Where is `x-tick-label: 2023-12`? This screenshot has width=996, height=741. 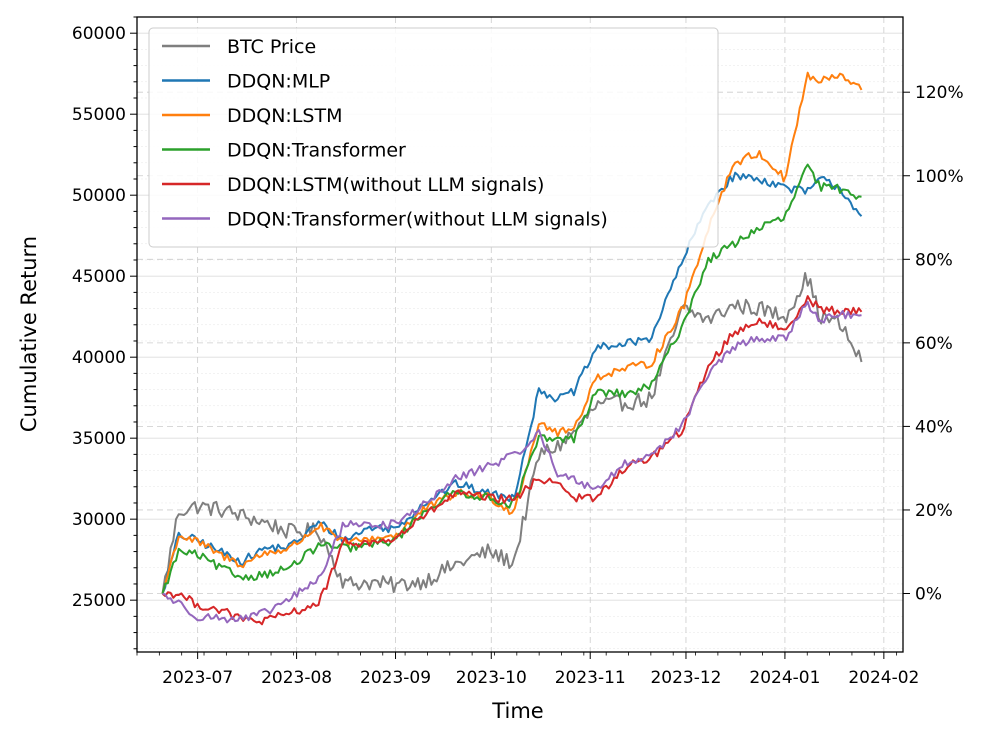
x-tick-label: 2023-12 is located at coordinates (685, 678).